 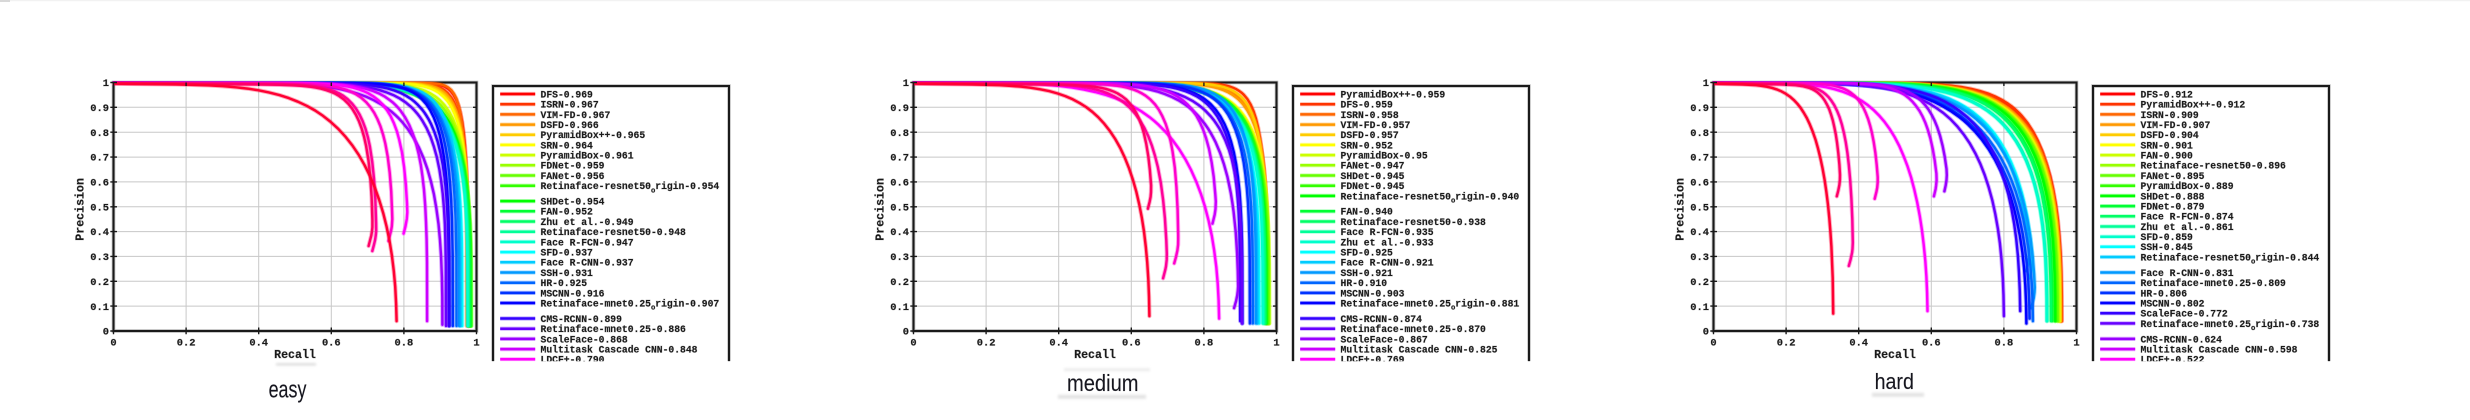 What do you see at coordinates (2214, 166) in the screenshot?
I see `svg-text: Retinaface-resnet50-0.896` at bounding box center [2214, 166].